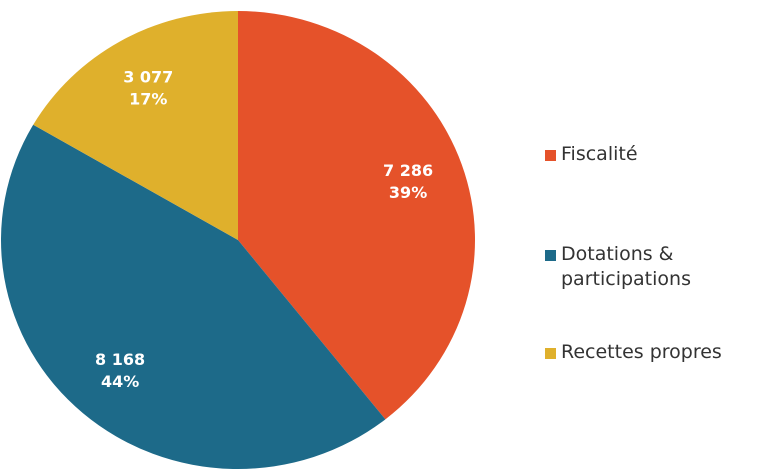 Image resolution: width=762 pixels, height=472 pixels. I want to click on legend-item: Dotations & participations, so click(628, 267).